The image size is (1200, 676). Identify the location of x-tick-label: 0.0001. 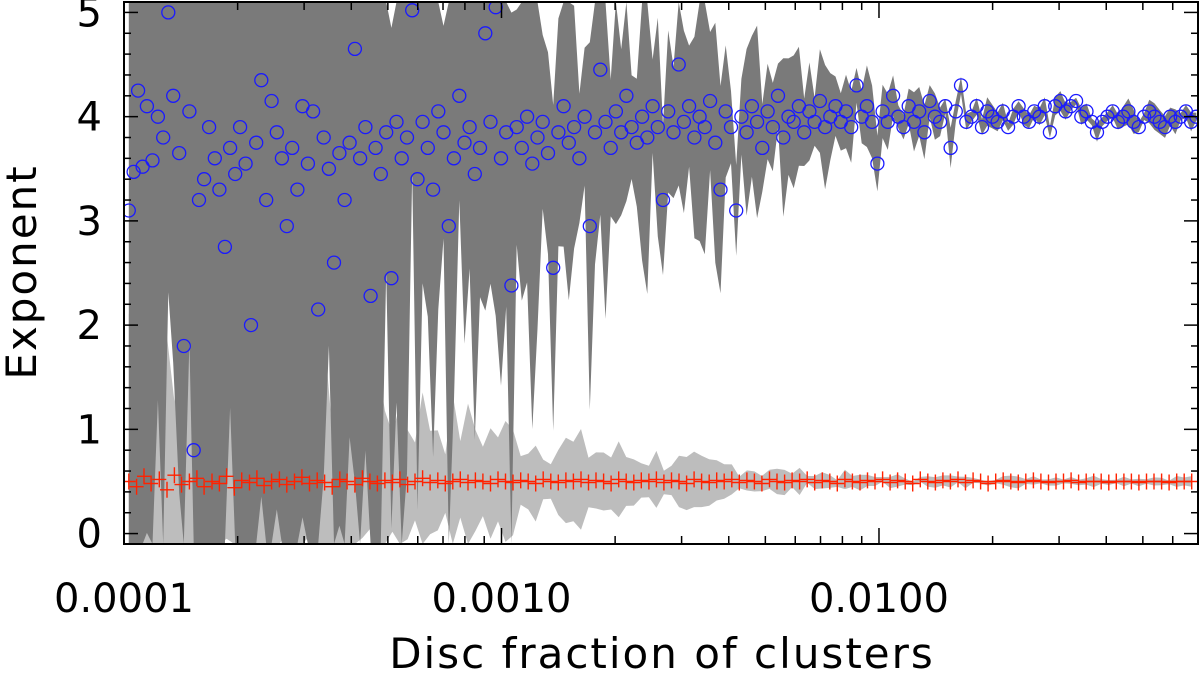
(124, 599).